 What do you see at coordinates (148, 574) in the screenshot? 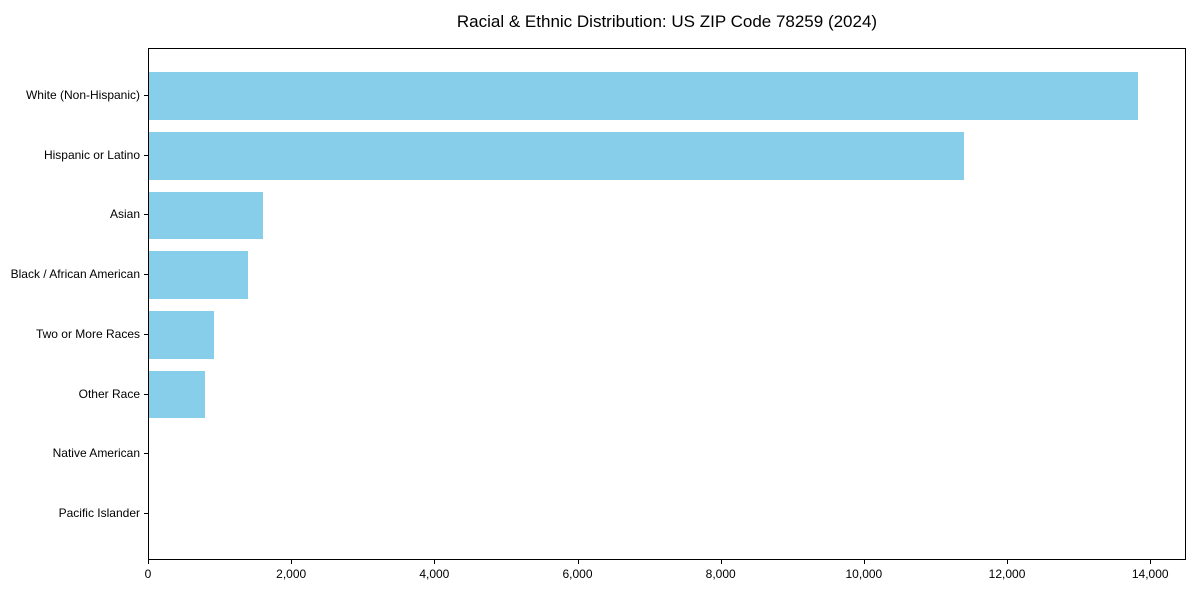
I see `x-tick-label: 0` at bounding box center [148, 574].